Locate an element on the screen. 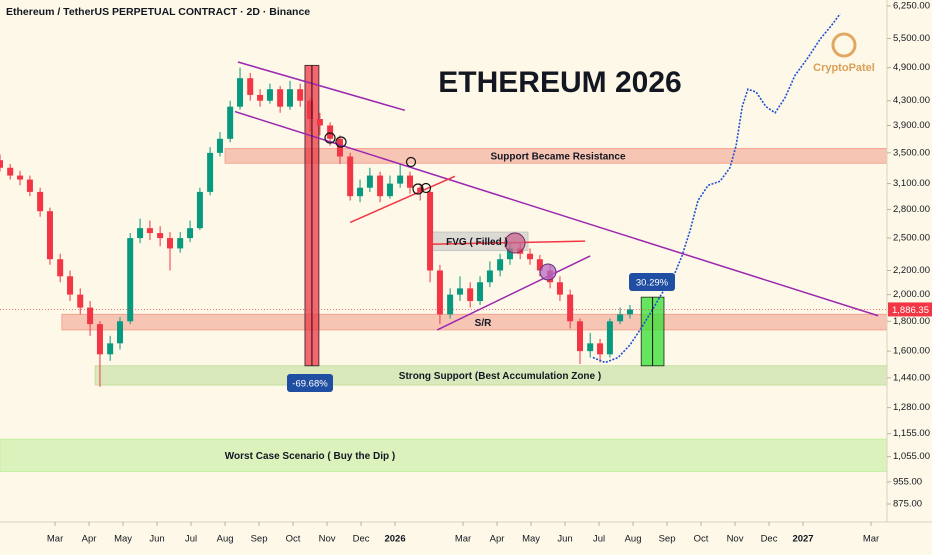 This screenshot has width=932, height=555. x-tick-label: Jul is located at coordinates (599, 539).